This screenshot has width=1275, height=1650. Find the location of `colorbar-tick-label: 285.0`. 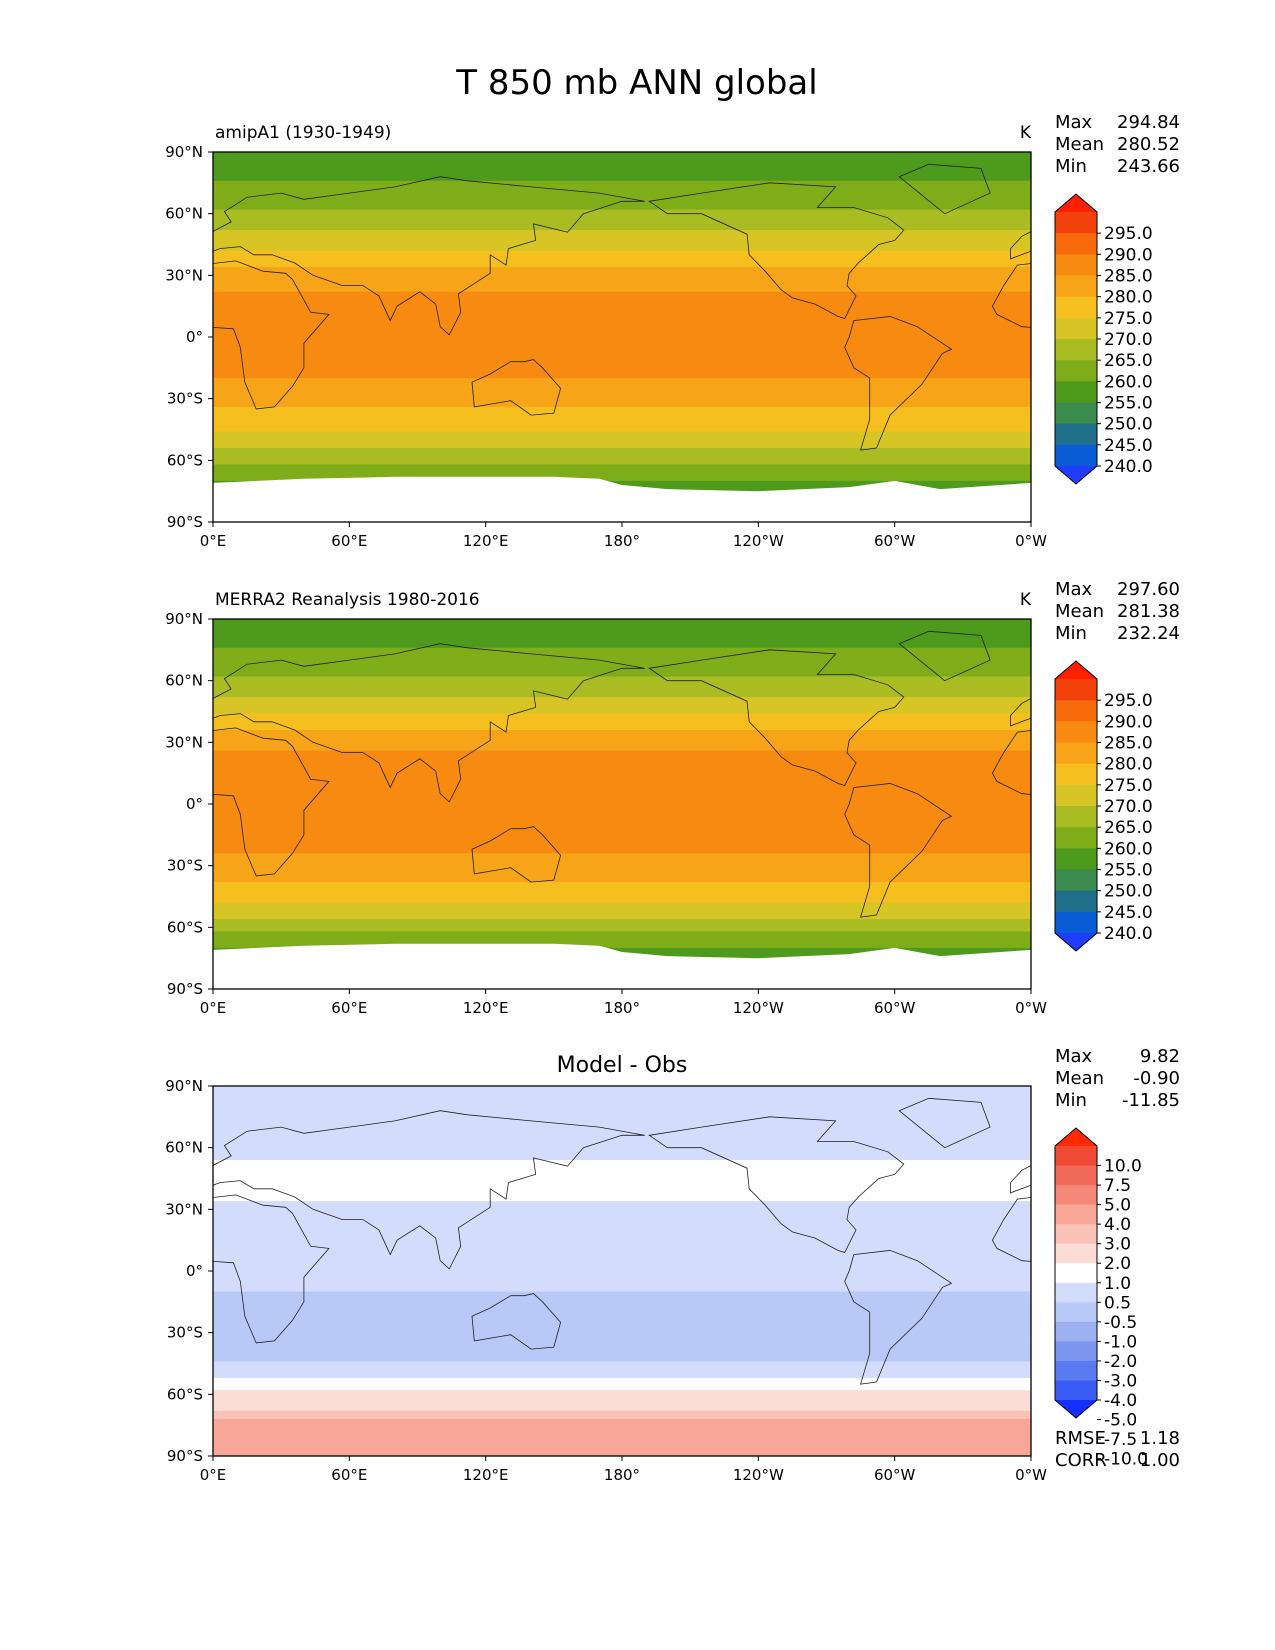

colorbar-tick-label: 285.0 is located at coordinates (1128, 277).